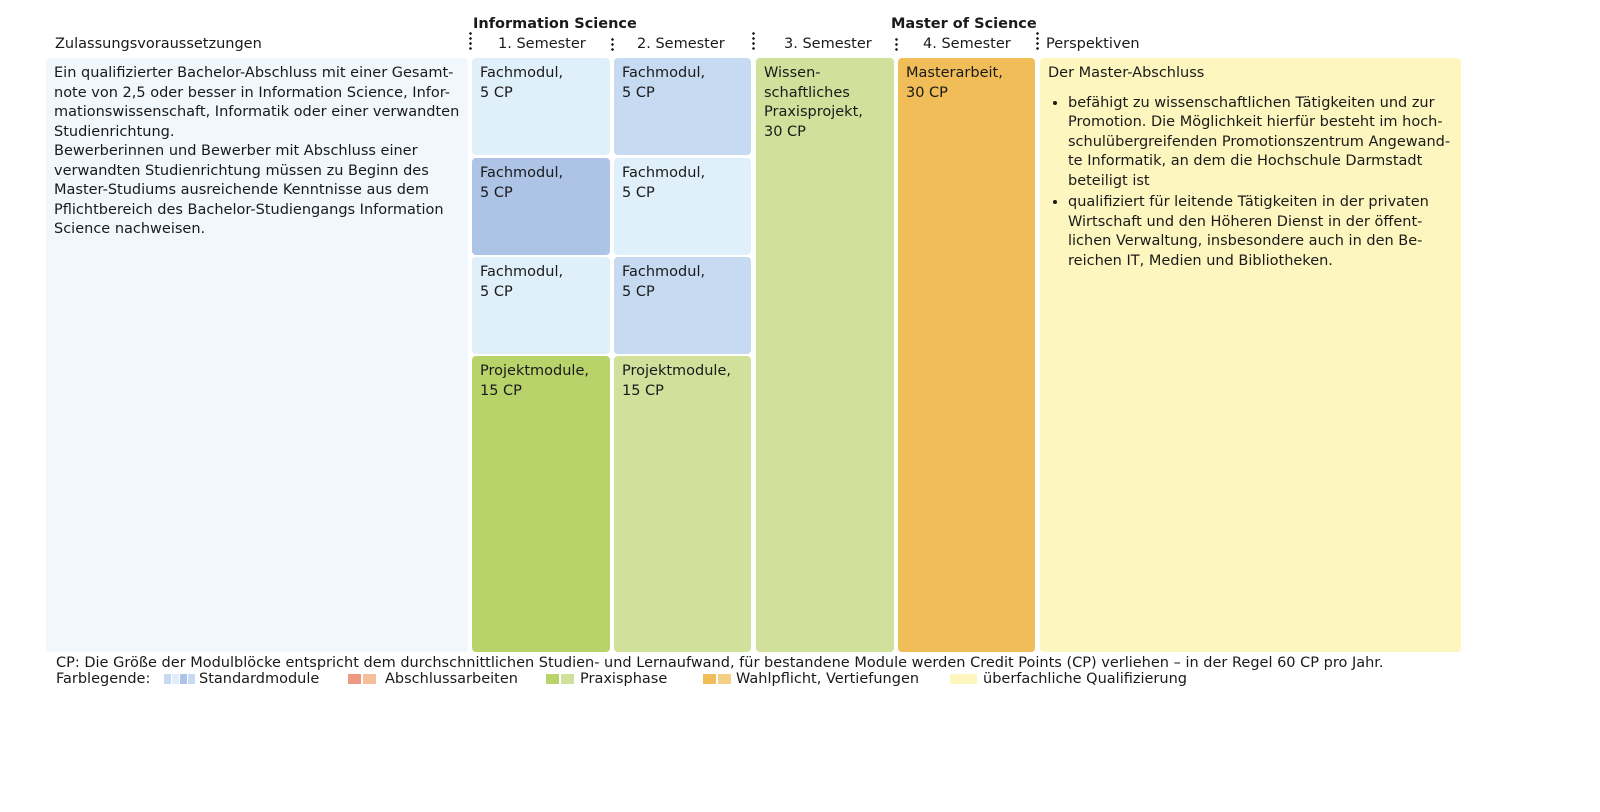 This screenshot has height=812, width=1600. Describe the element at coordinates (681, 44) in the screenshot. I see `semester-2-header: 2. Semester` at that location.